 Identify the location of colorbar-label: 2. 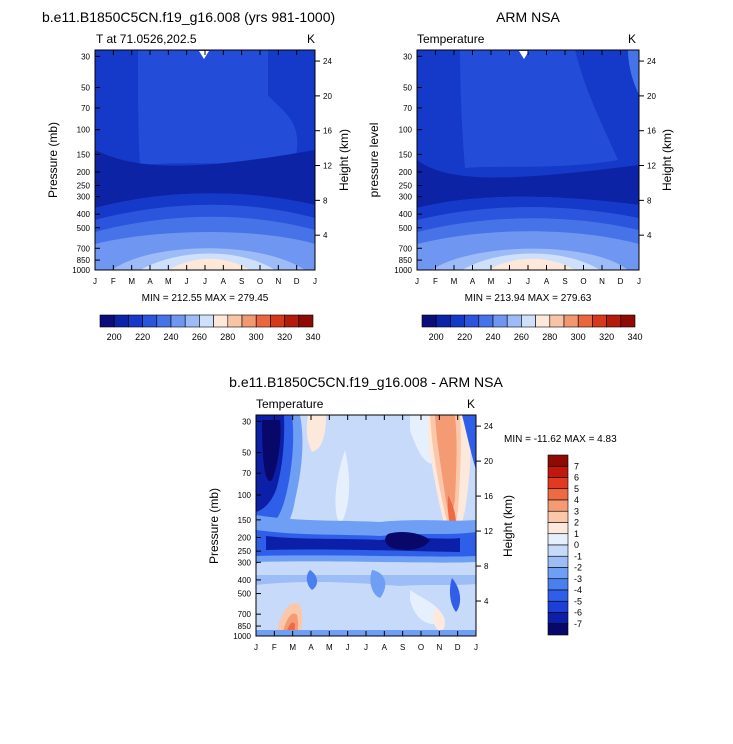
(576, 523).